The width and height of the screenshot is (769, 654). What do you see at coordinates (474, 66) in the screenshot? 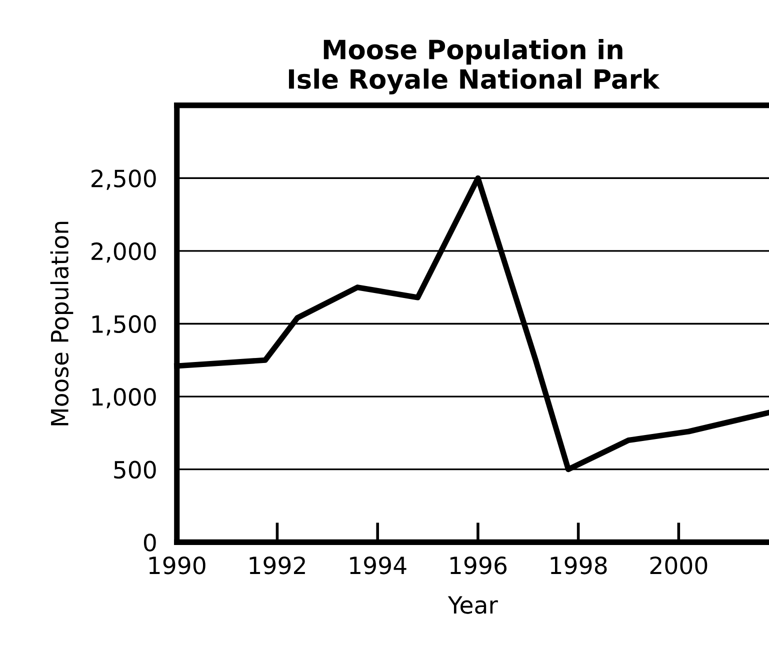
I see `chart-title: Moose Population in Isle Royale National Park` at bounding box center [474, 66].